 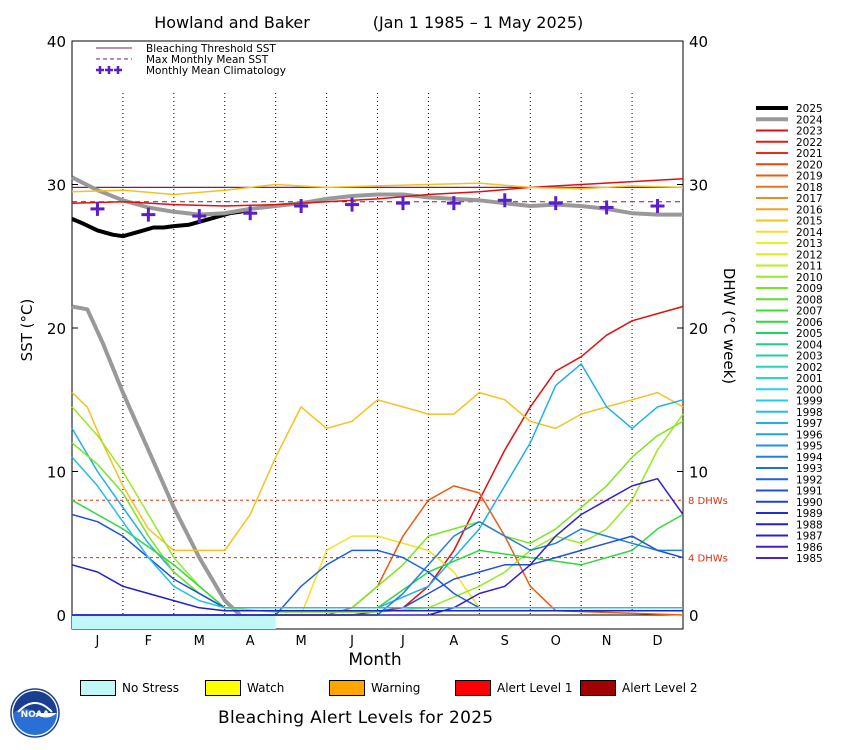 What do you see at coordinates (478, 22) in the screenshot?
I see `chart-title-range: (Jan 1 1985 – 1 May 2025)` at bounding box center [478, 22].